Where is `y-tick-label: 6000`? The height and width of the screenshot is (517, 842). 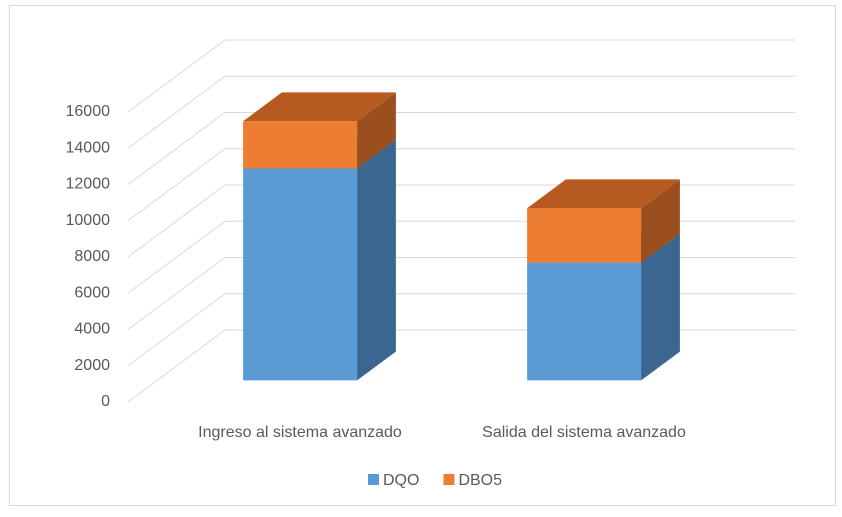
y-tick-label: 6000 is located at coordinates (92, 292).